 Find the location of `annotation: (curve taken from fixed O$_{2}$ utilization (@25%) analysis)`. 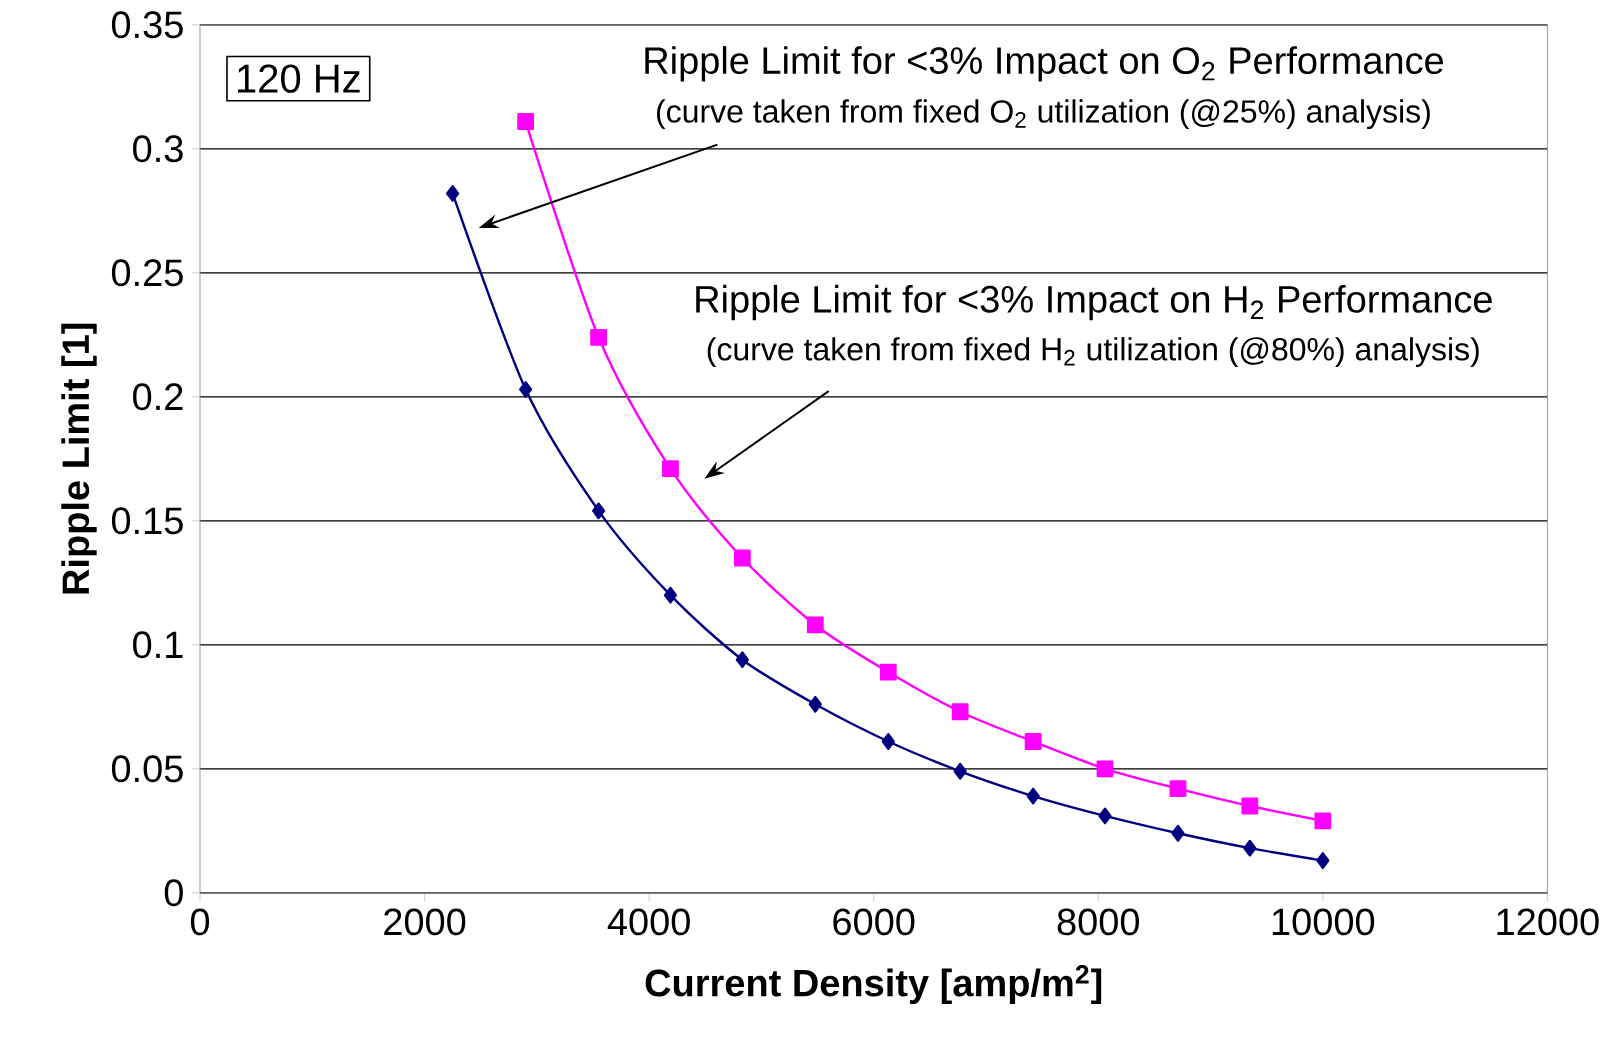

annotation: (curve taken from fixed O$_{2}$ utilization (@25%) analysis) is located at coordinates (1043, 114).